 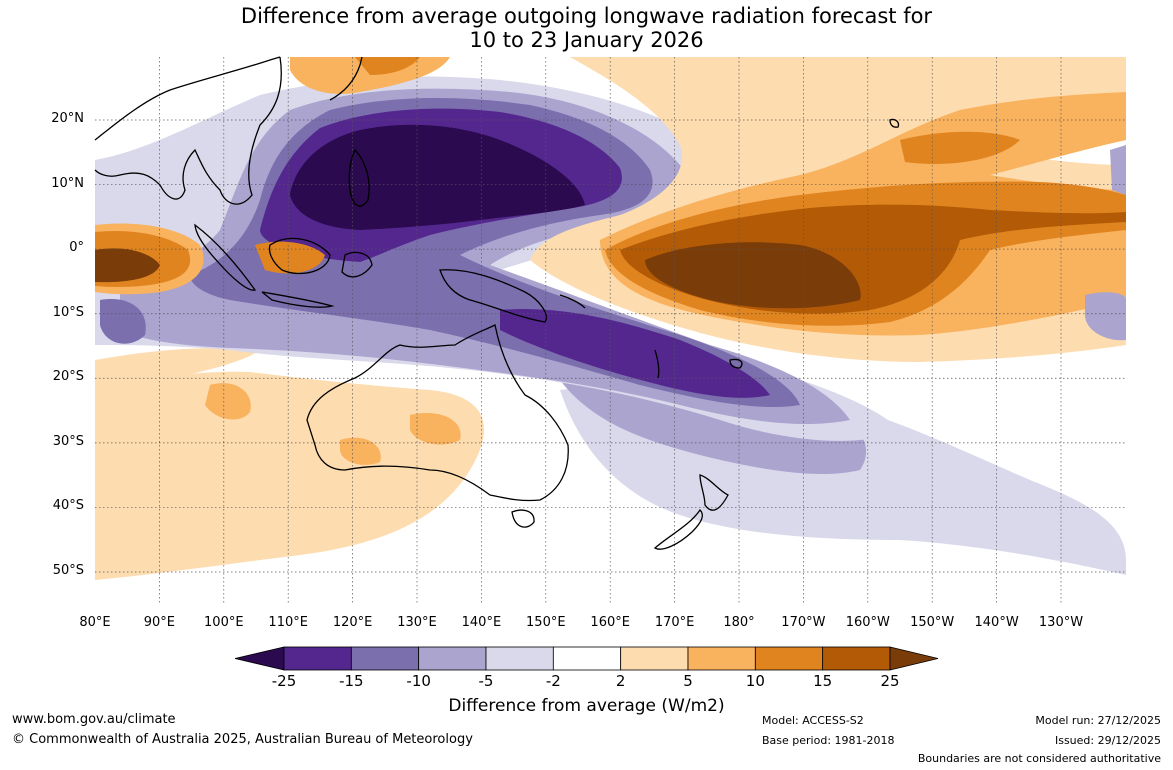 I want to click on longitude-label: 150°E, so click(x=546, y=622).